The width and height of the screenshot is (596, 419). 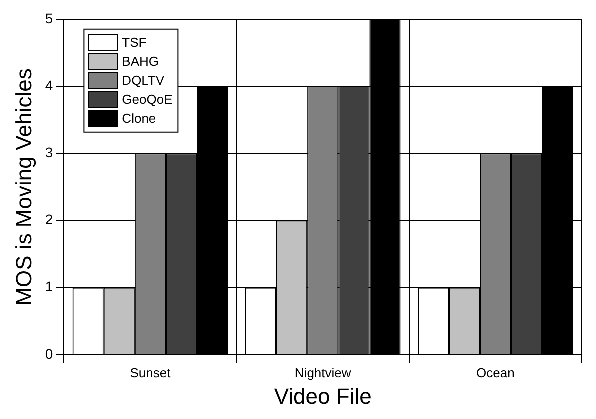 I want to click on legend-label: Clone, so click(x=139, y=118).